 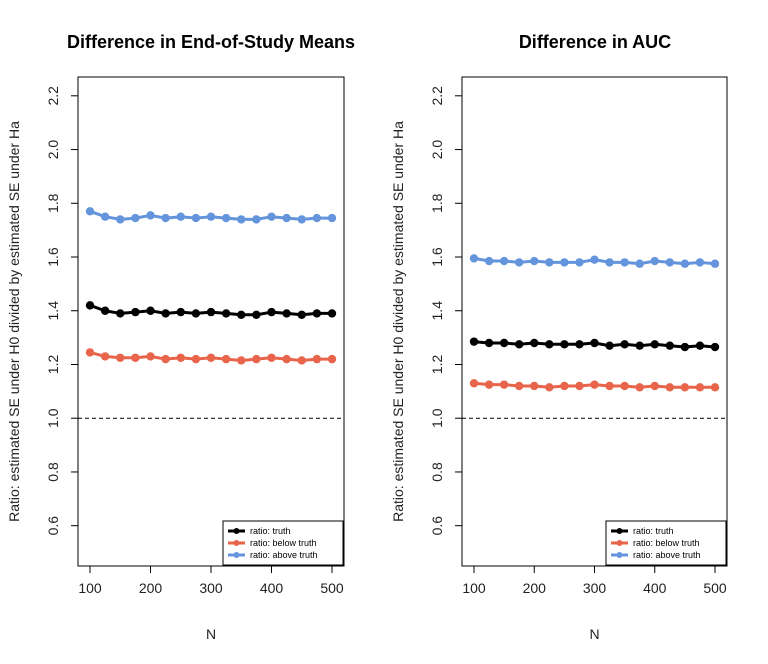 I want to click on chart-title: Difference in AUC, so click(x=595, y=42).